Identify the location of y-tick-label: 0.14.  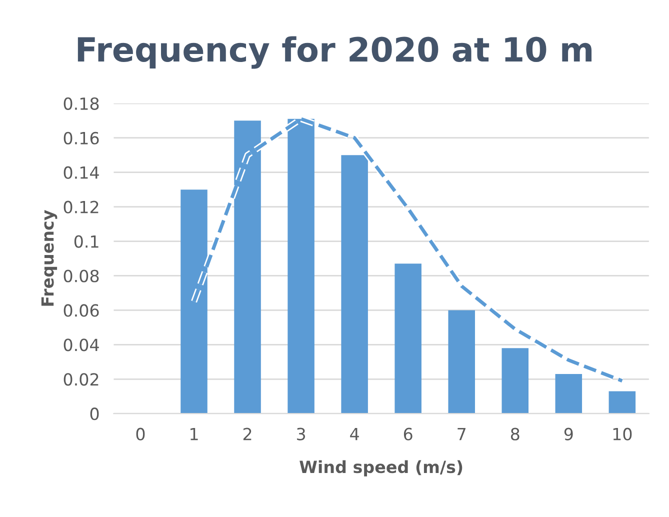
(81, 172).